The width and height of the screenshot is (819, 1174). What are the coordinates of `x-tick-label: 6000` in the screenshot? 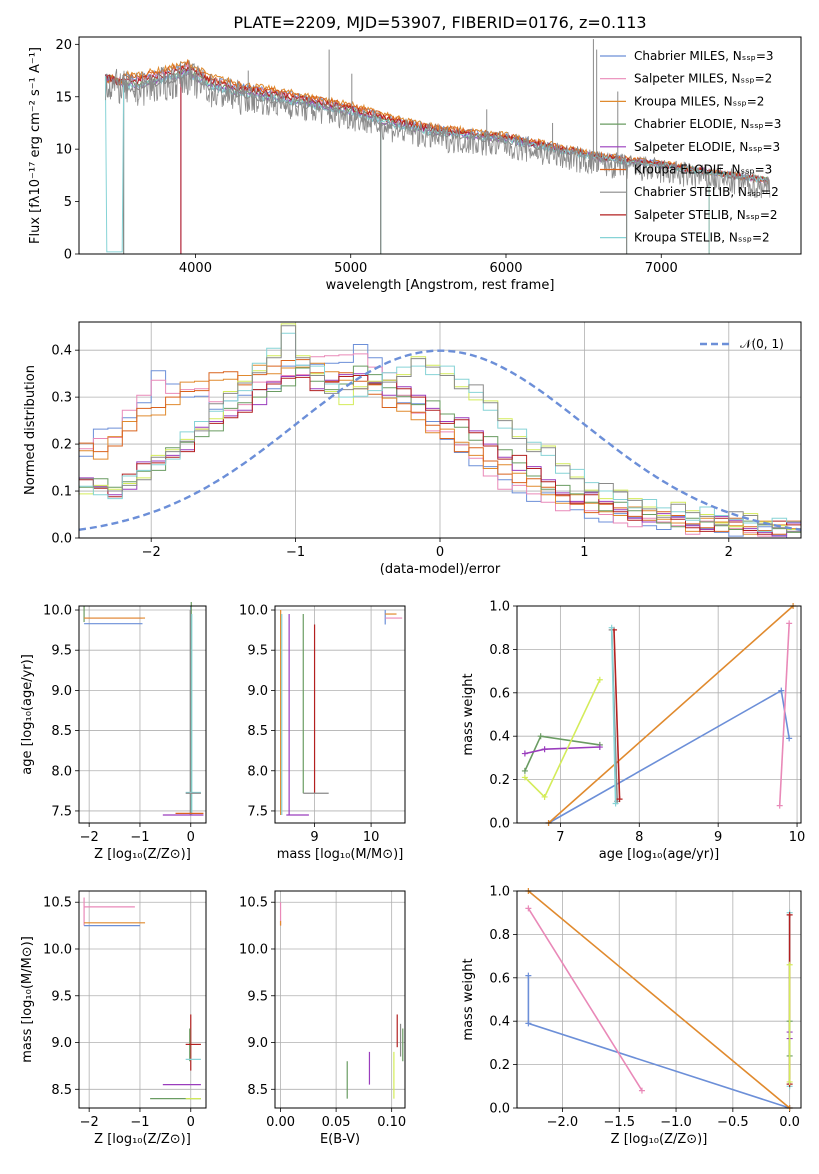 It's located at (505, 268).